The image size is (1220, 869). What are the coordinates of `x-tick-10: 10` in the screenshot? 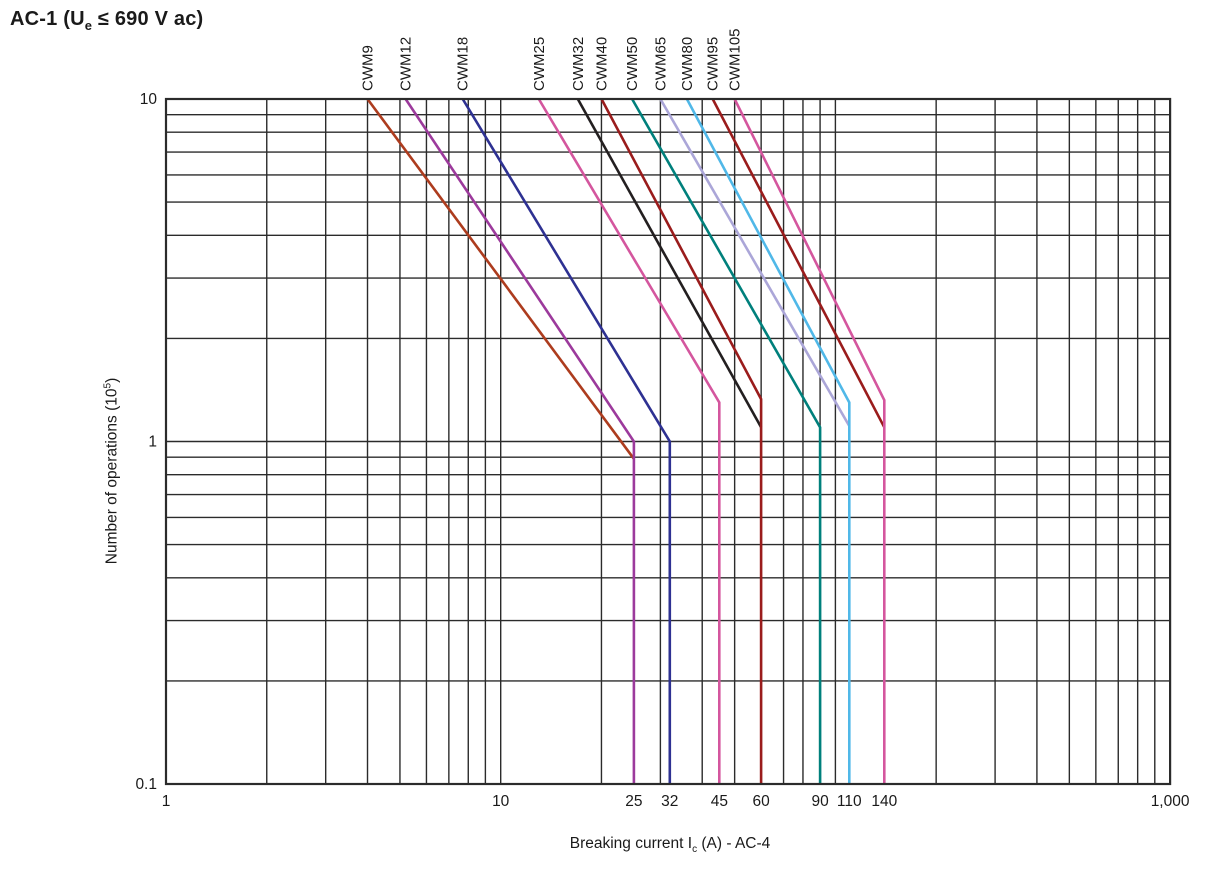 It's located at (501, 801).